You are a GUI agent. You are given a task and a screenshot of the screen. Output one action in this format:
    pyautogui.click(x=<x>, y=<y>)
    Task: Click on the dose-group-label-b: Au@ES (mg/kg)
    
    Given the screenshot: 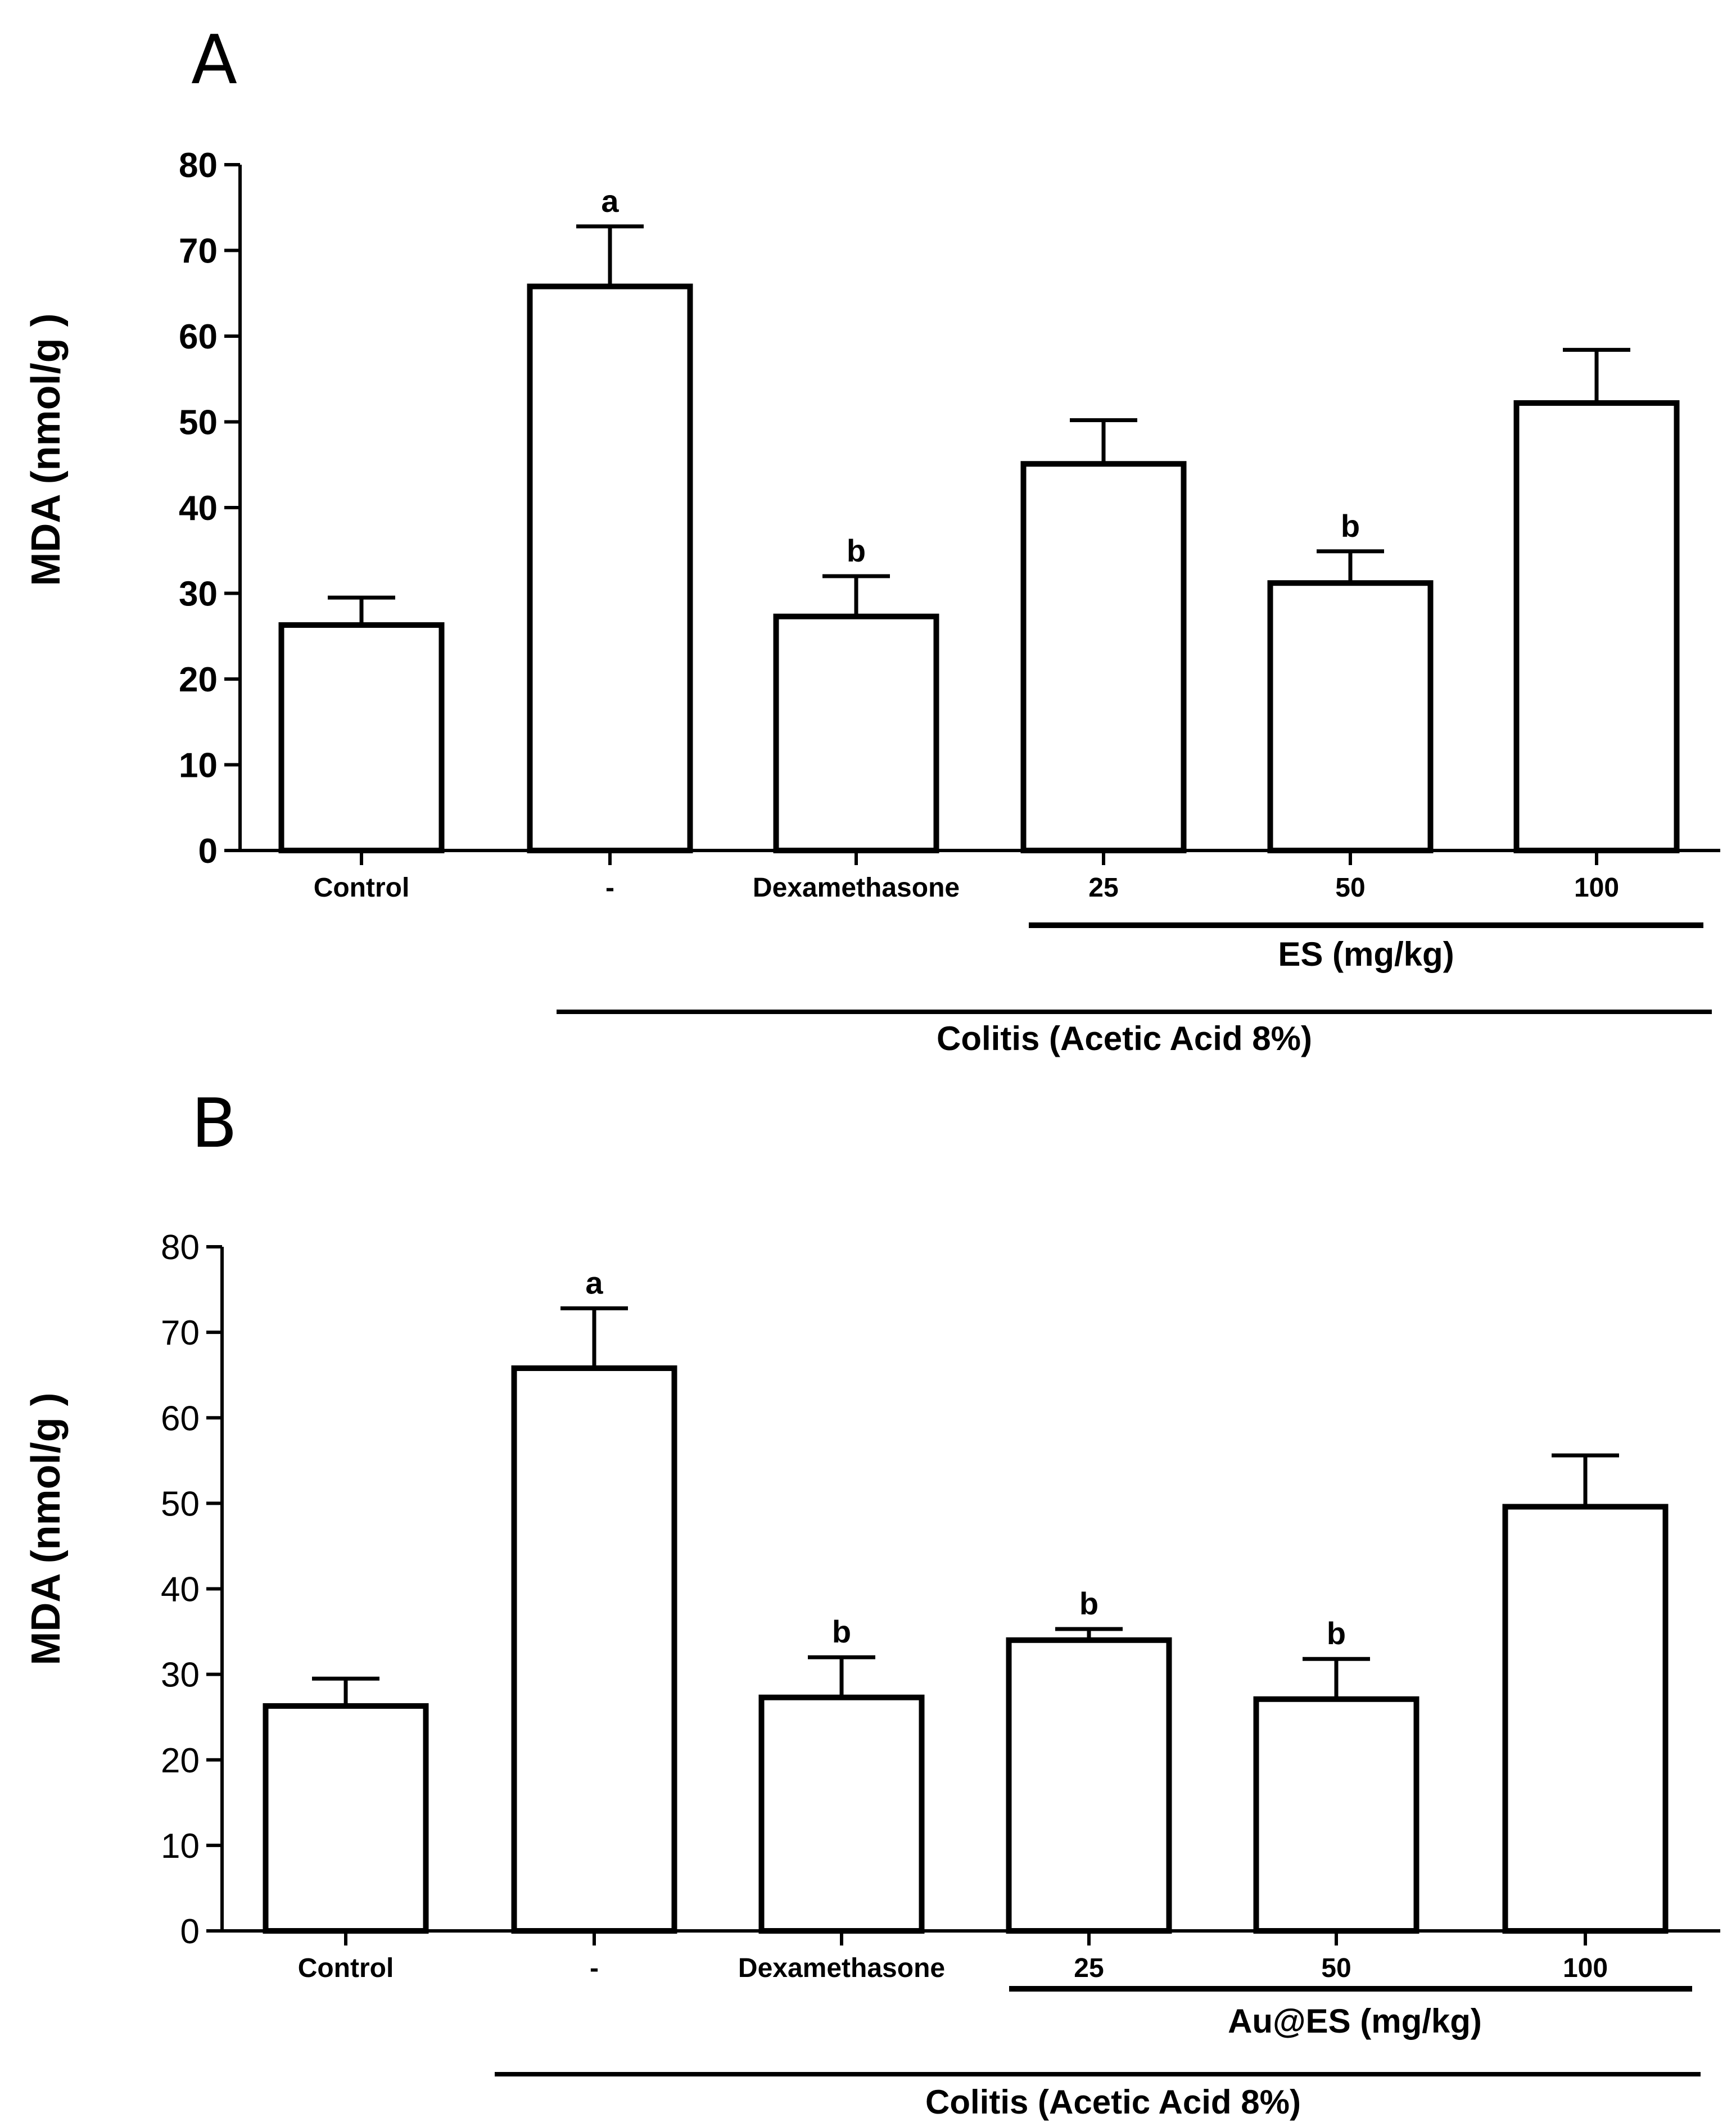 What is the action you would take?
    pyautogui.click(x=1355, y=2021)
    